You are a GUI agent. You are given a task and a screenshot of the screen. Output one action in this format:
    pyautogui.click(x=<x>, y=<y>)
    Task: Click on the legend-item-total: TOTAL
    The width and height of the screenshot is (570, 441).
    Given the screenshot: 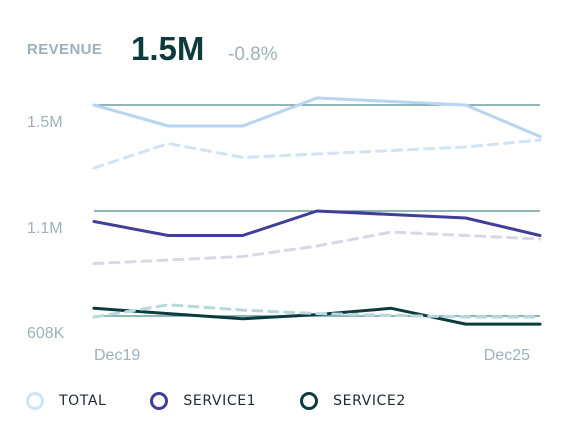 What is the action you would take?
    pyautogui.click(x=66, y=401)
    